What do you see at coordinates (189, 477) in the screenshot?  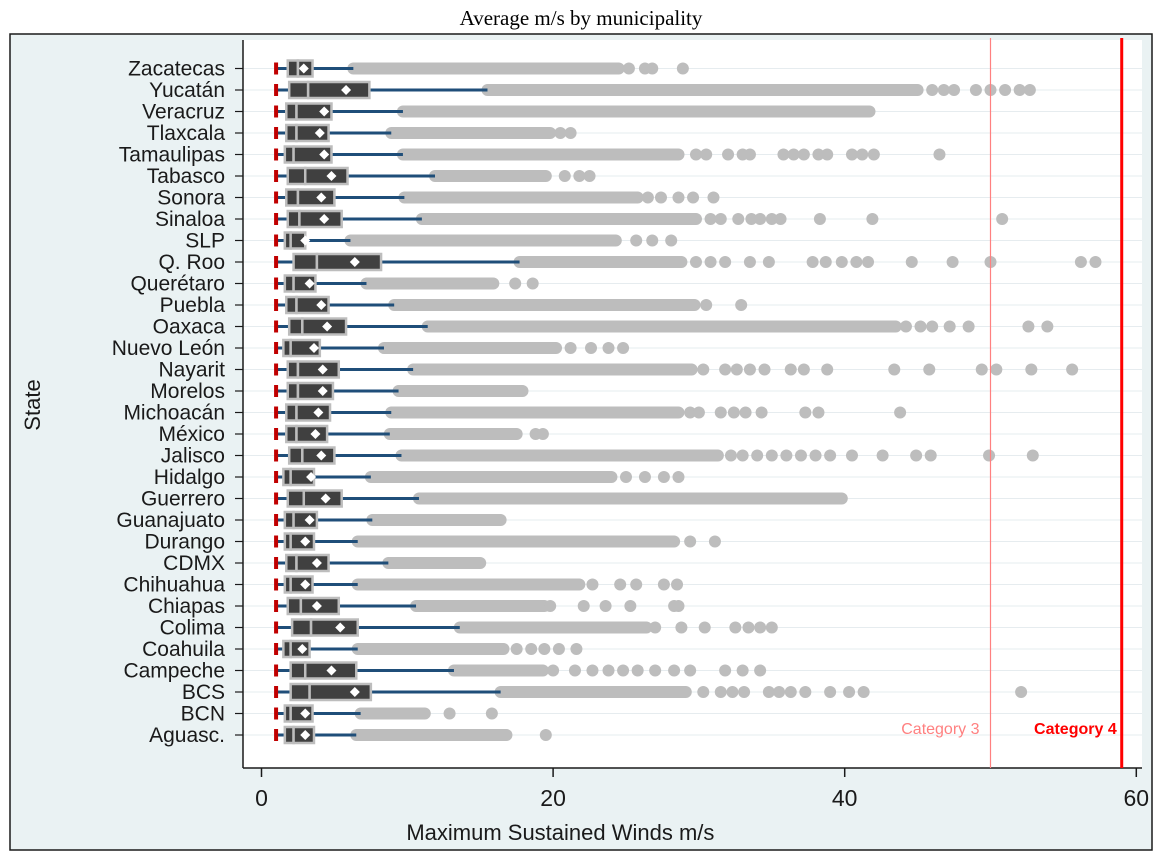 I see `category-label-hidalgo: Hidalgo` at bounding box center [189, 477].